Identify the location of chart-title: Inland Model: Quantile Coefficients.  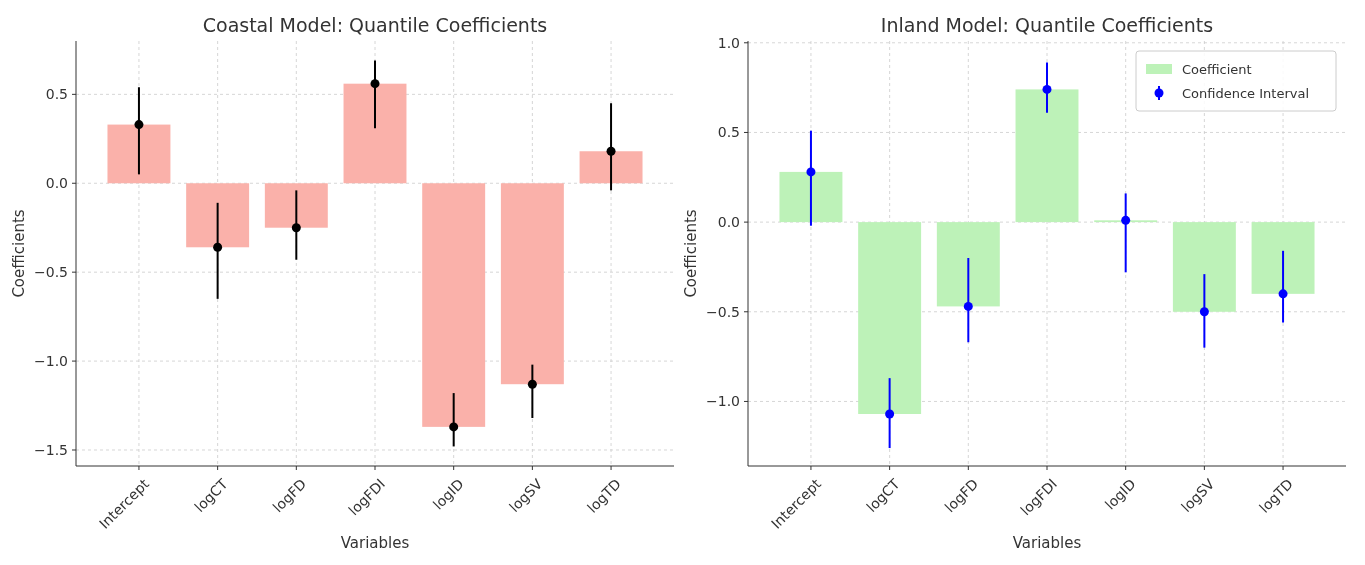
(1047, 25).